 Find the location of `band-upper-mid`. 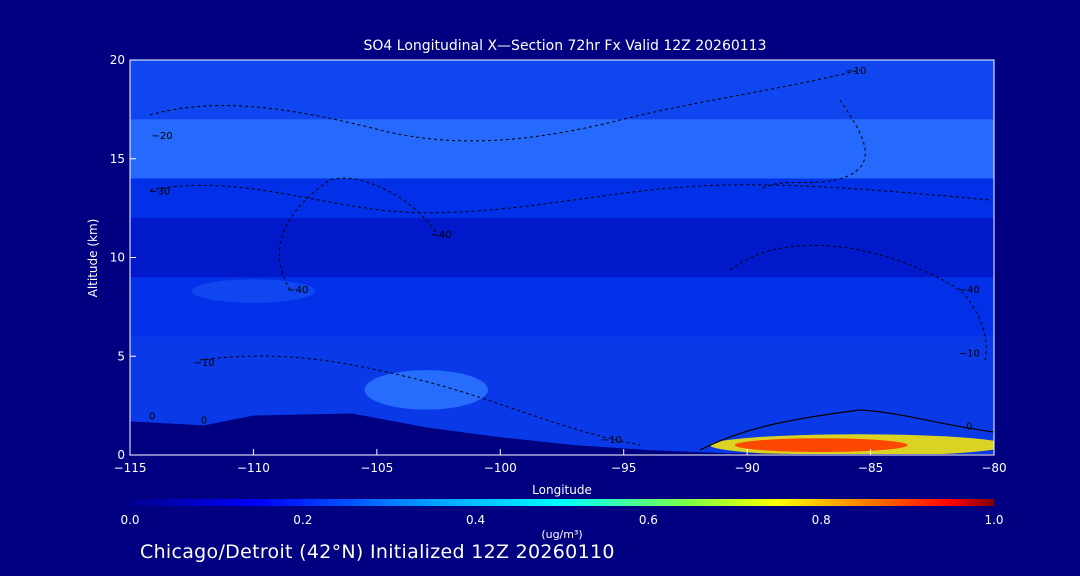

band-upper-mid is located at coordinates (562, 198).